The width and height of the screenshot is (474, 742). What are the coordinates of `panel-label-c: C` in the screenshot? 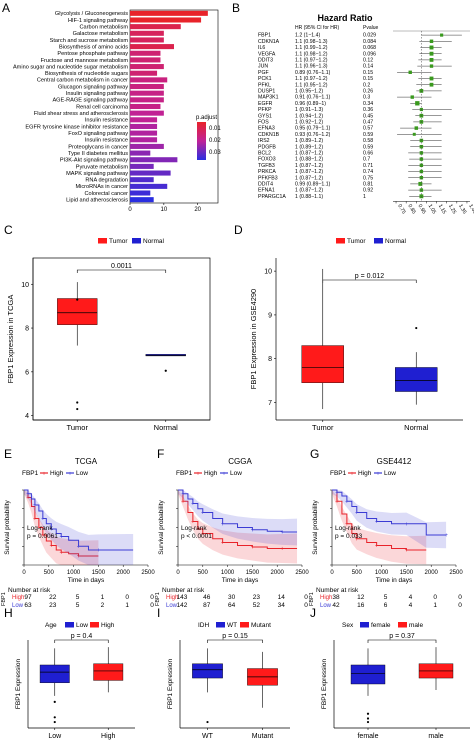 It's located at (8, 230).